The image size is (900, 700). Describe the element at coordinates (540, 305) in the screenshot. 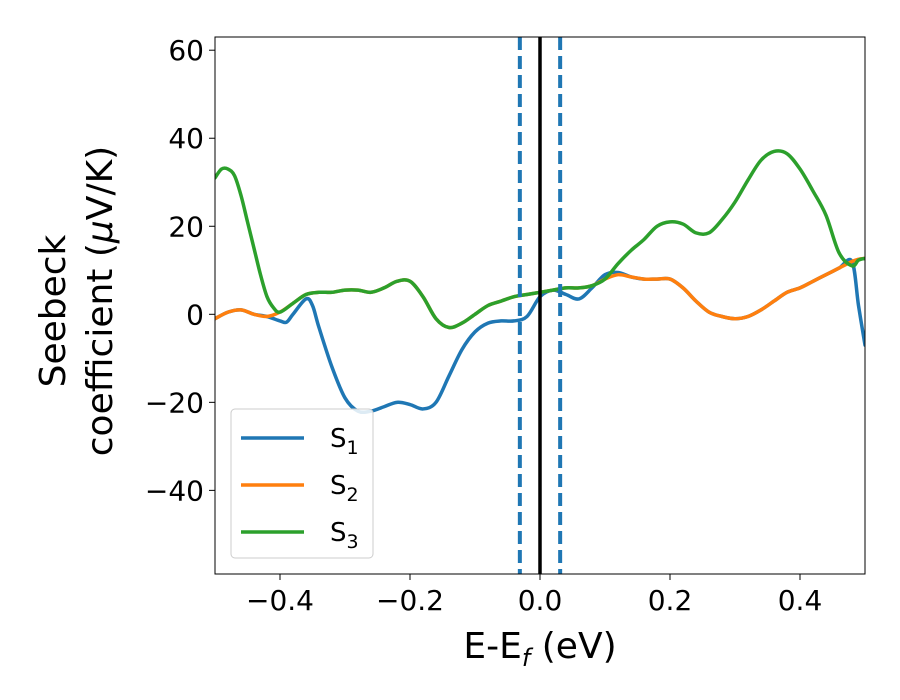

I see `vertical-lines` at that location.